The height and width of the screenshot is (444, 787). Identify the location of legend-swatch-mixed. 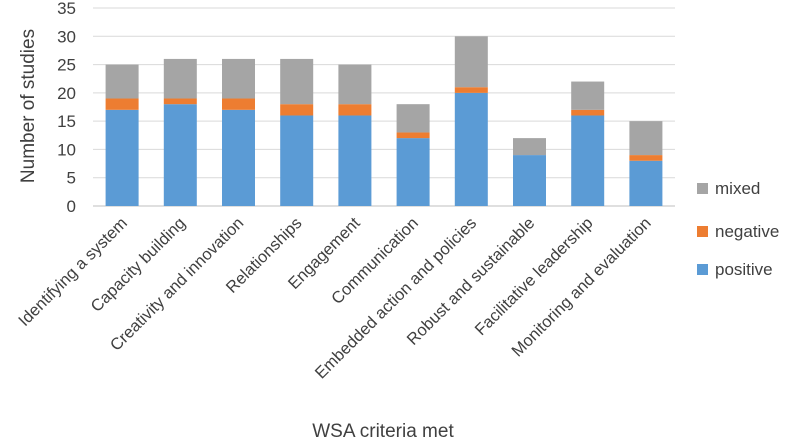
(702, 188).